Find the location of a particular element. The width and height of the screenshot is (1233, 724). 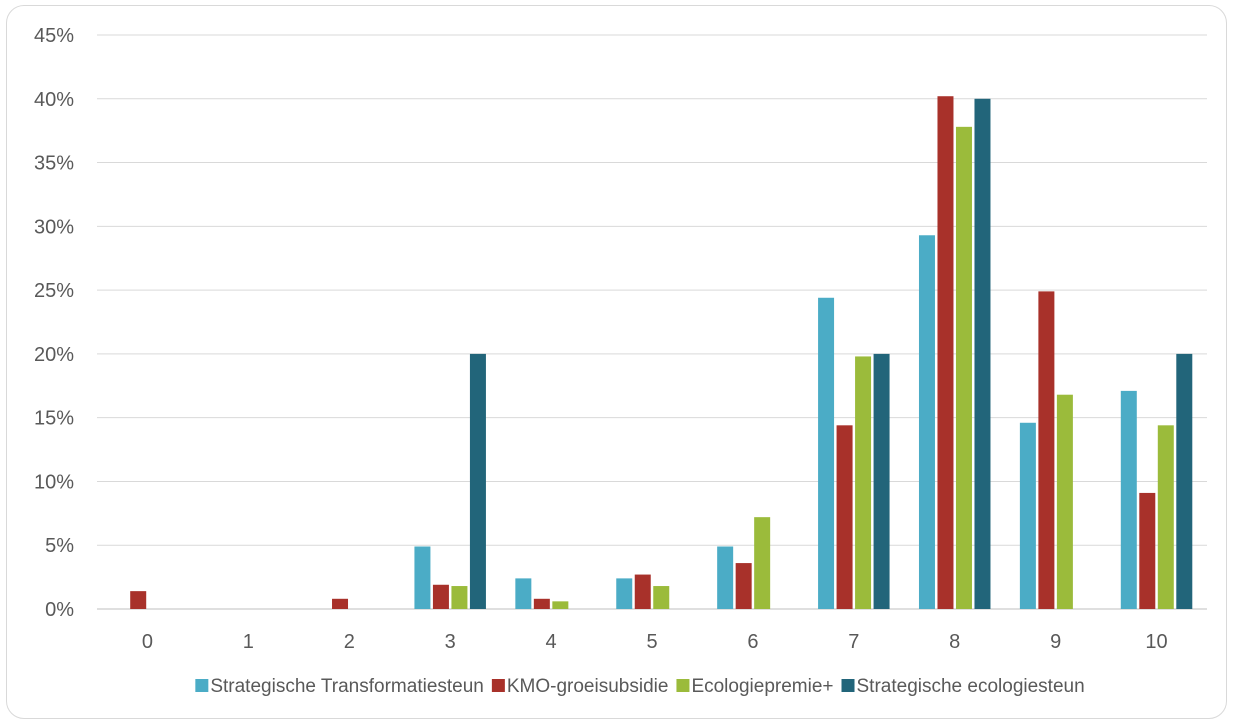

x-tick-label: 6 is located at coordinates (752, 642).